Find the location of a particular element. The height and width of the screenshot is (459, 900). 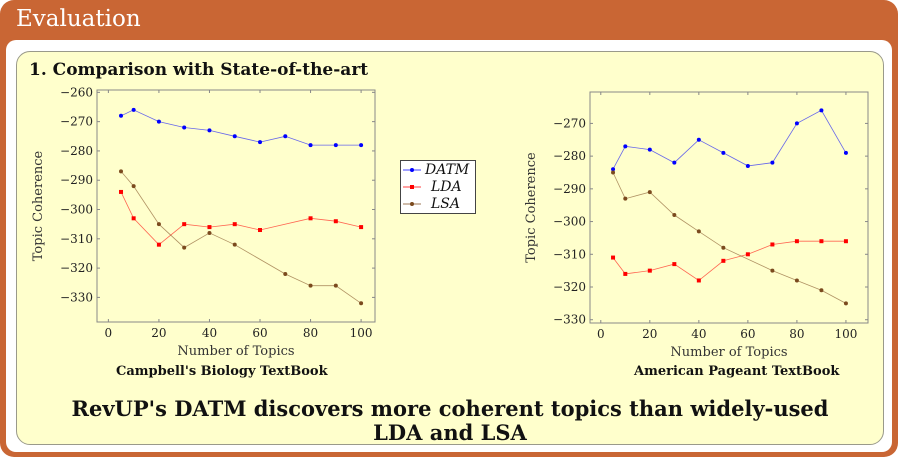

legend-label: LSA is located at coordinates (445, 203).